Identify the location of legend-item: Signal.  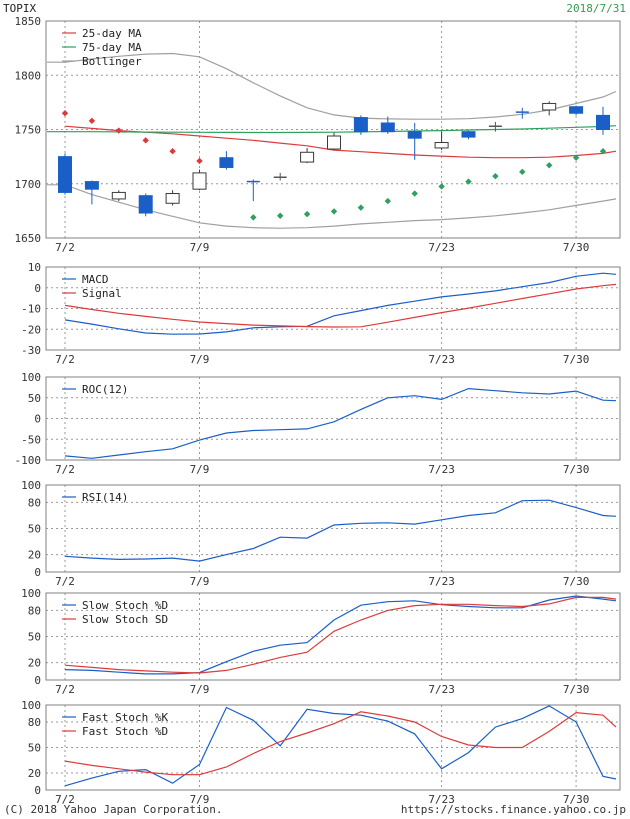
(92, 293).